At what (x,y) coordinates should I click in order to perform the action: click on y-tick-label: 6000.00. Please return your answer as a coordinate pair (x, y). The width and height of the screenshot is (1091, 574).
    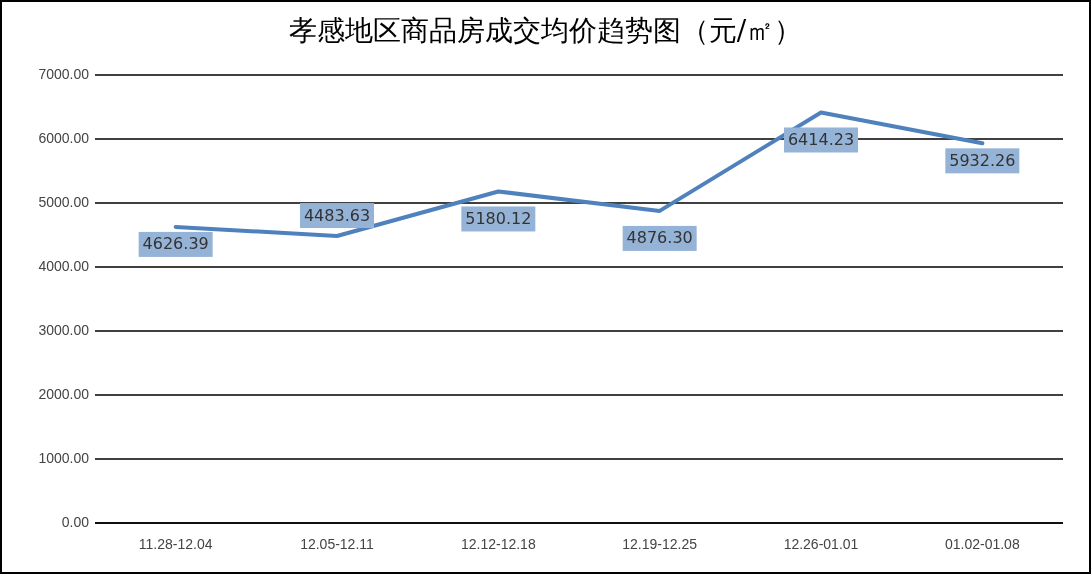
    Looking at the image, I should click on (64, 137).